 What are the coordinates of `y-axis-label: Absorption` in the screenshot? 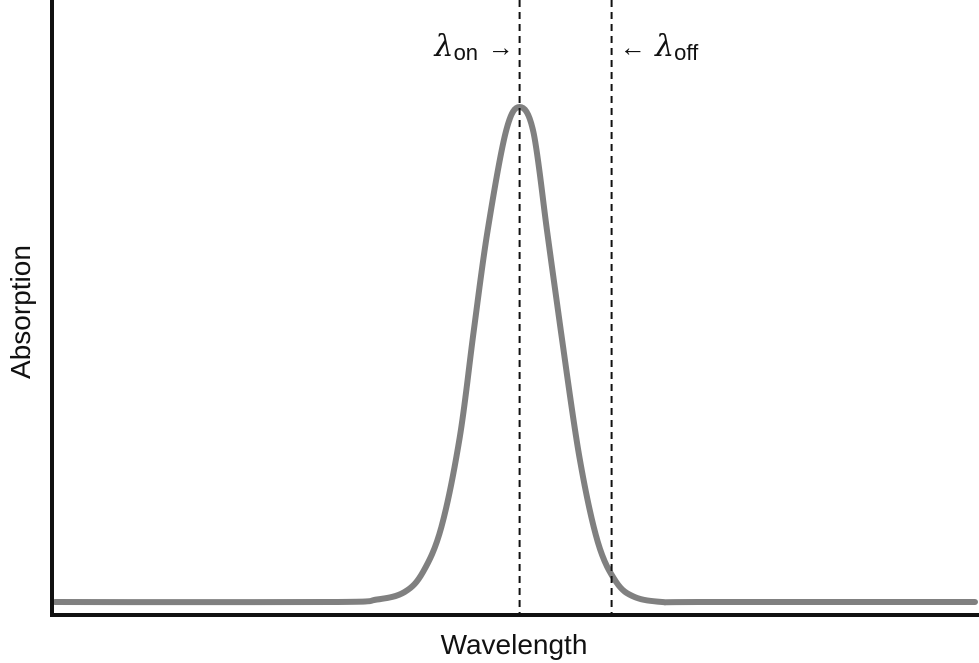 It's located at (20, 312).